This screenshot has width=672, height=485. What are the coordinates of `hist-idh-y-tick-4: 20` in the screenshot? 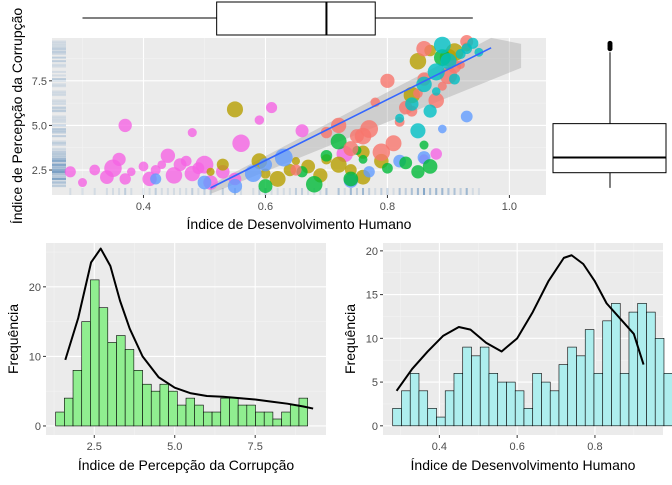 It's located at (372, 252).